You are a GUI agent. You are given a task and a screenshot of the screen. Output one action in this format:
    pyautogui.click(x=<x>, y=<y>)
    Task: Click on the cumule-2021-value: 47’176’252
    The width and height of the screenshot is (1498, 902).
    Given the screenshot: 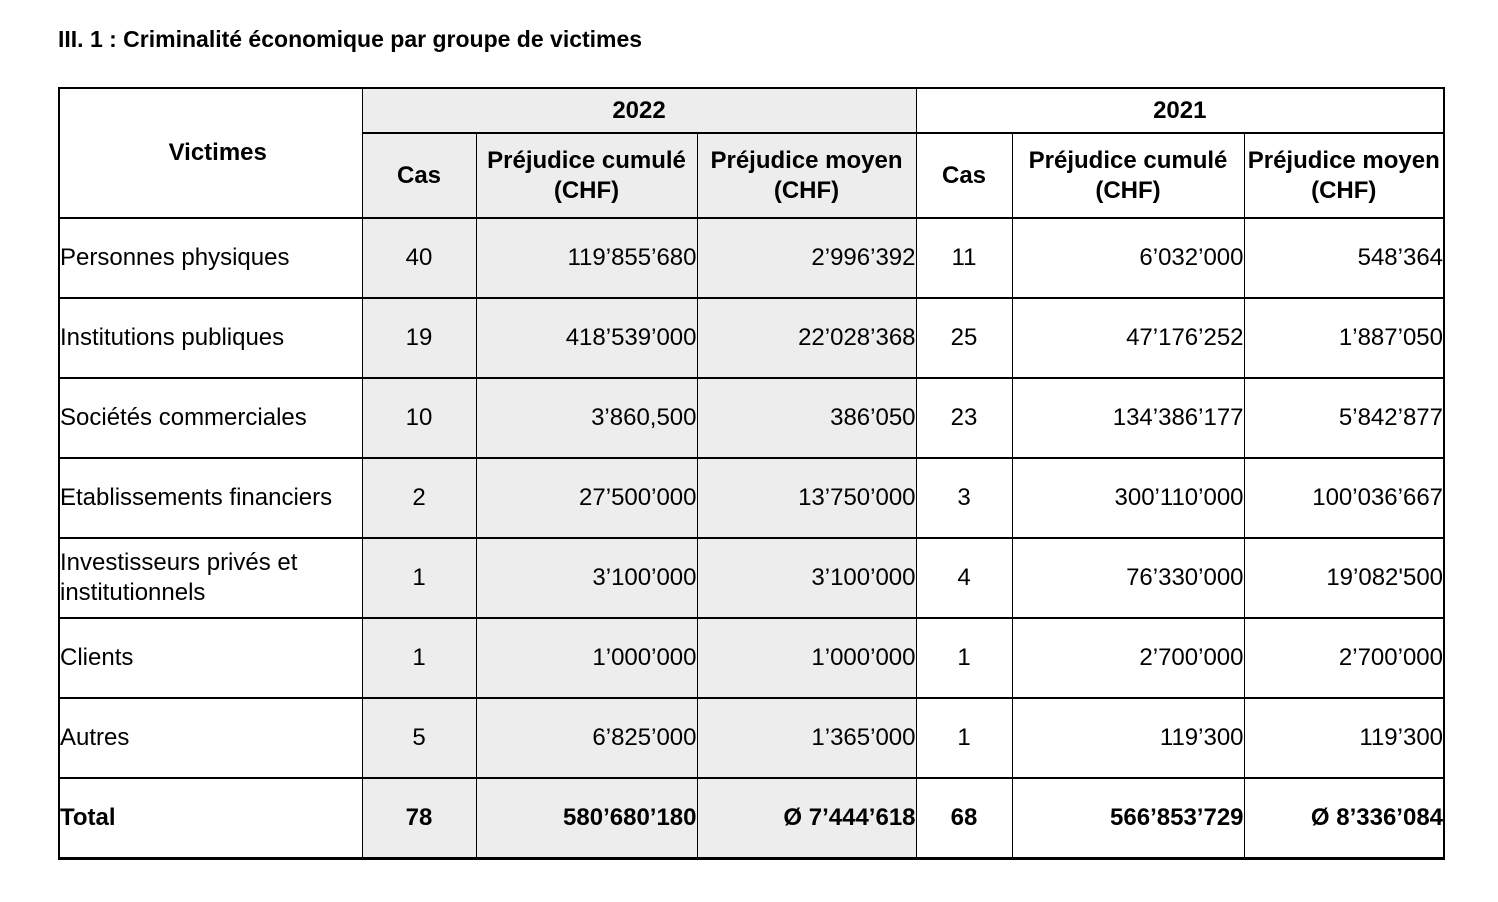 What is the action you would take?
    pyautogui.click(x=1128, y=338)
    